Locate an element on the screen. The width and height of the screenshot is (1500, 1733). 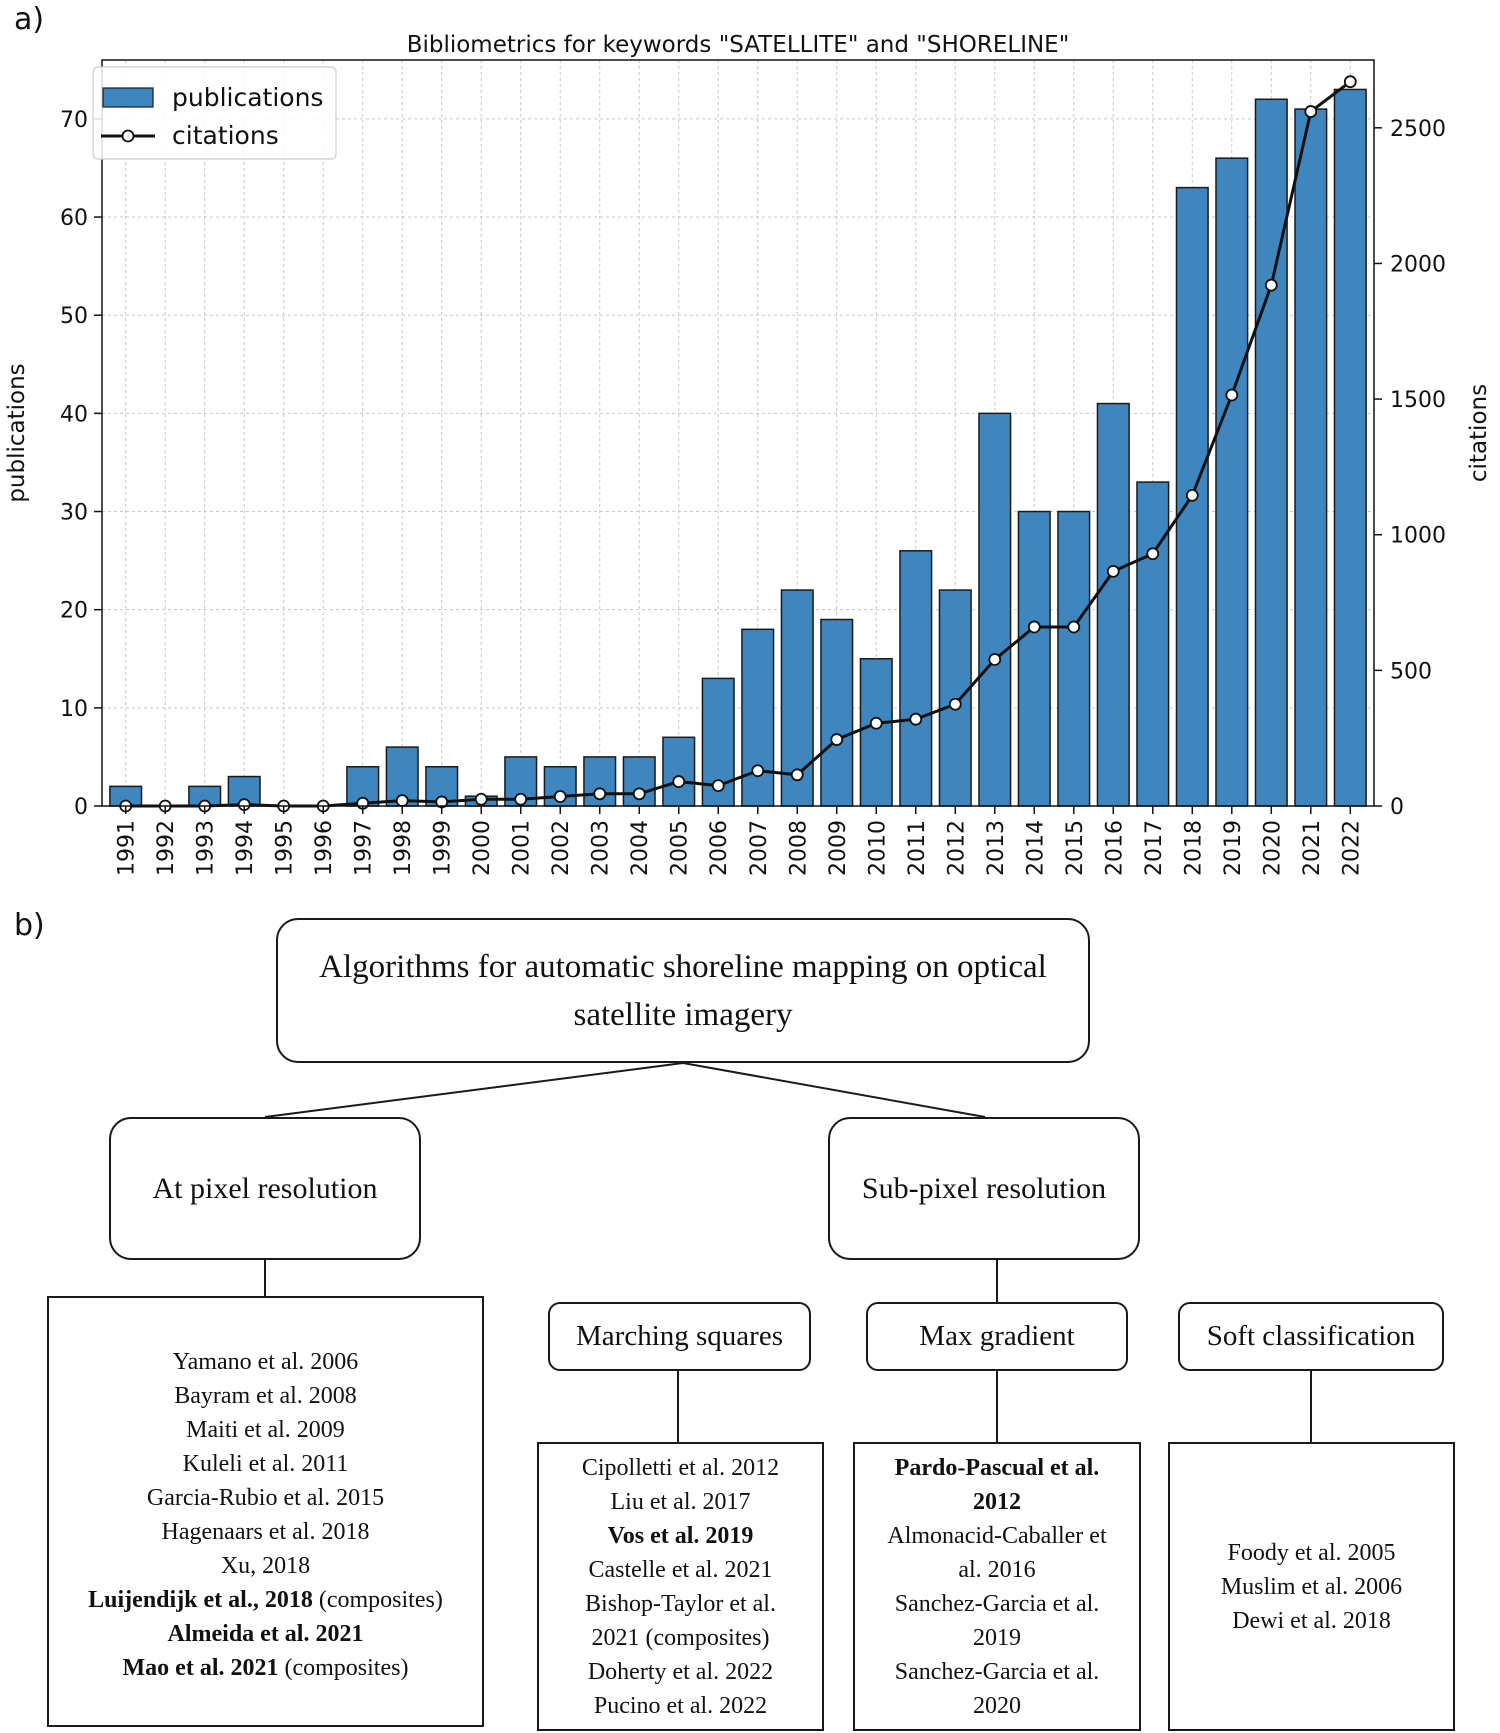
reference-text: Bayram et al. 2008 is located at coordinates (265, 1395).